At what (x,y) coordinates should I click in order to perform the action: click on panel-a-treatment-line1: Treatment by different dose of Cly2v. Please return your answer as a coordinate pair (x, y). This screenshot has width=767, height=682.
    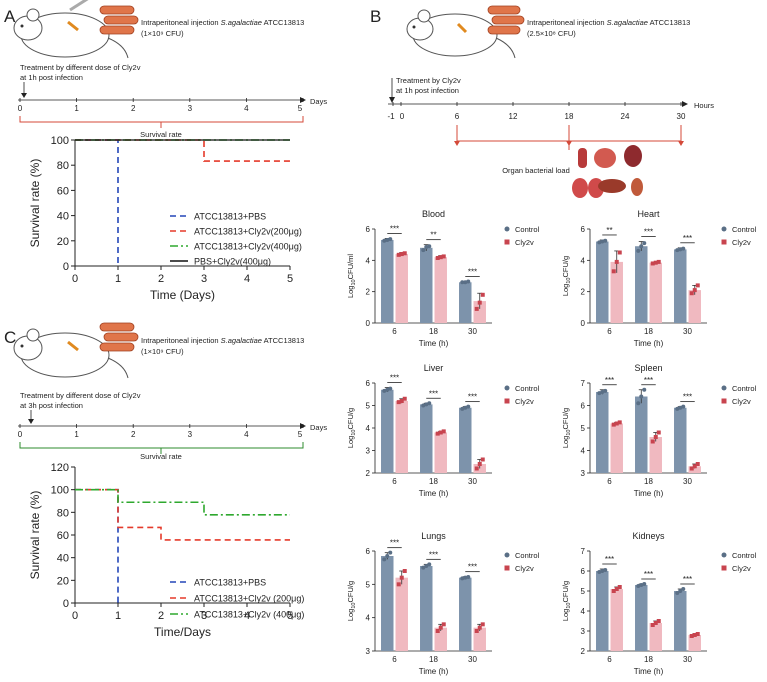
    Looking at the image, I should click on (80, 67).